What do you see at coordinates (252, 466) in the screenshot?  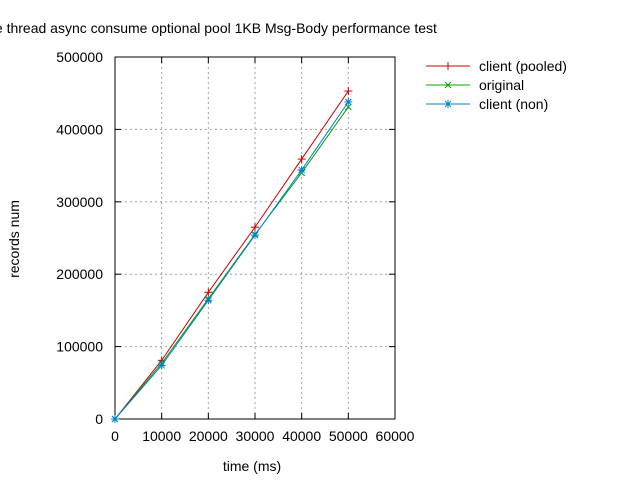 I see `x-axis-label: time (ms)` at bounding box center [252, 466].